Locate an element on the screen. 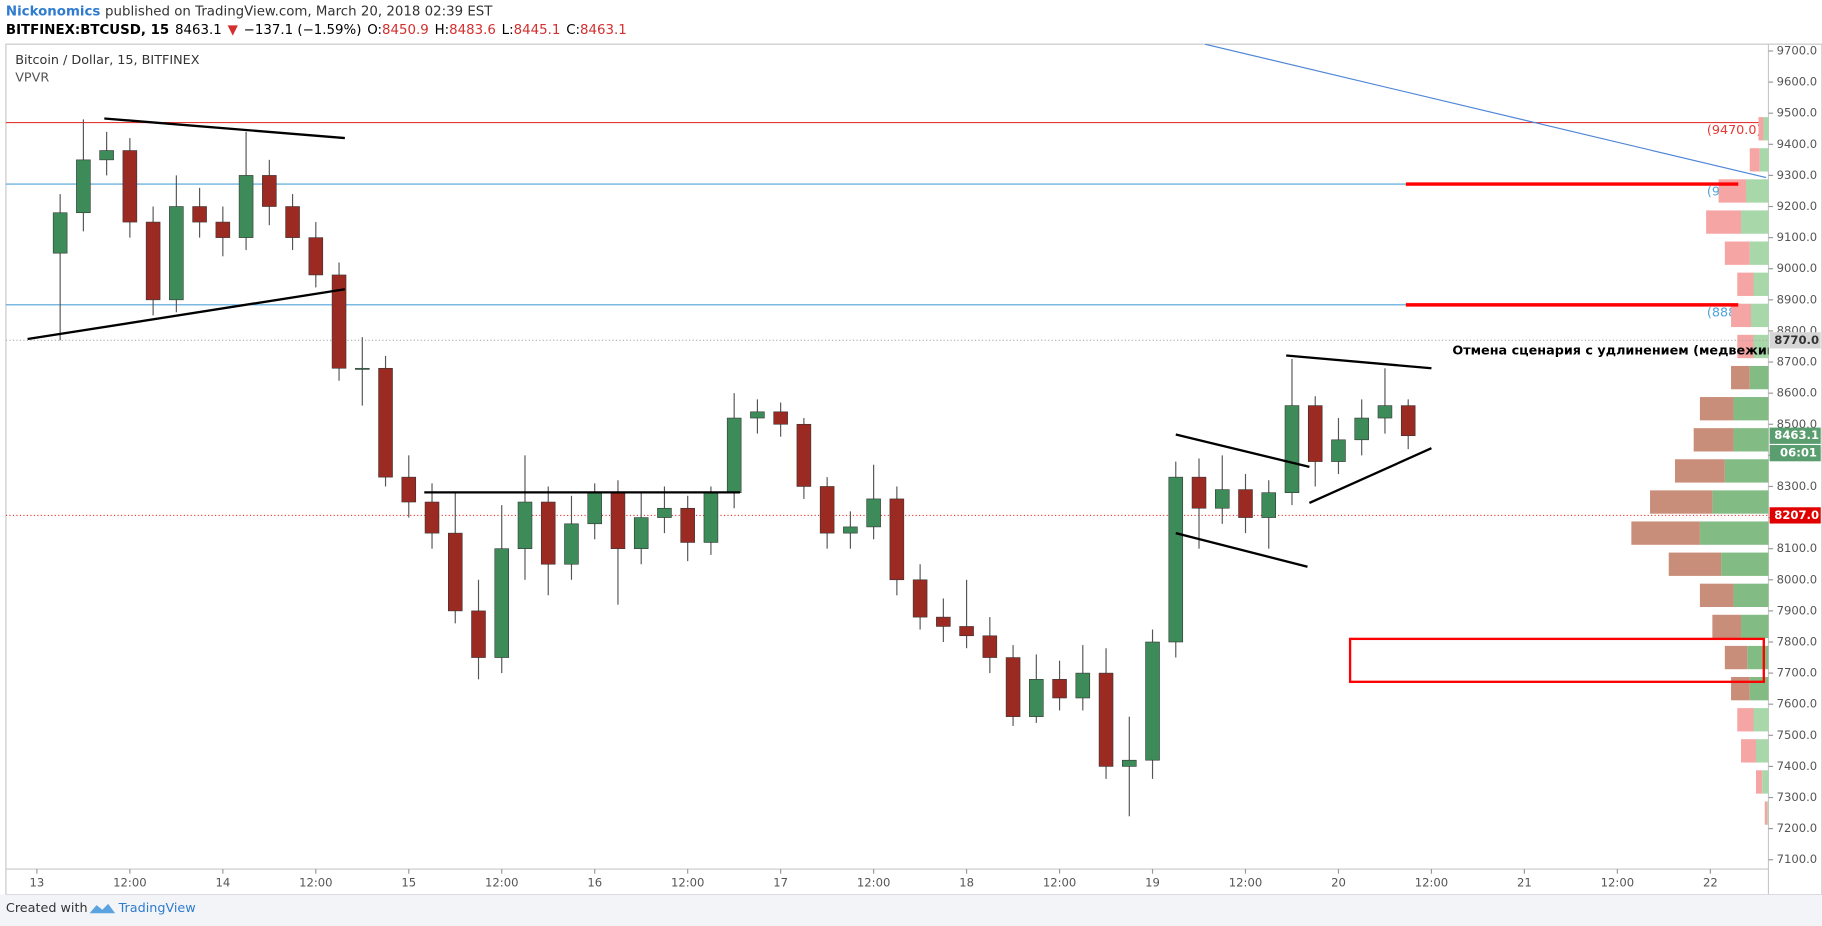  footer-brand: TradingView is located at coordinates (157, 908).